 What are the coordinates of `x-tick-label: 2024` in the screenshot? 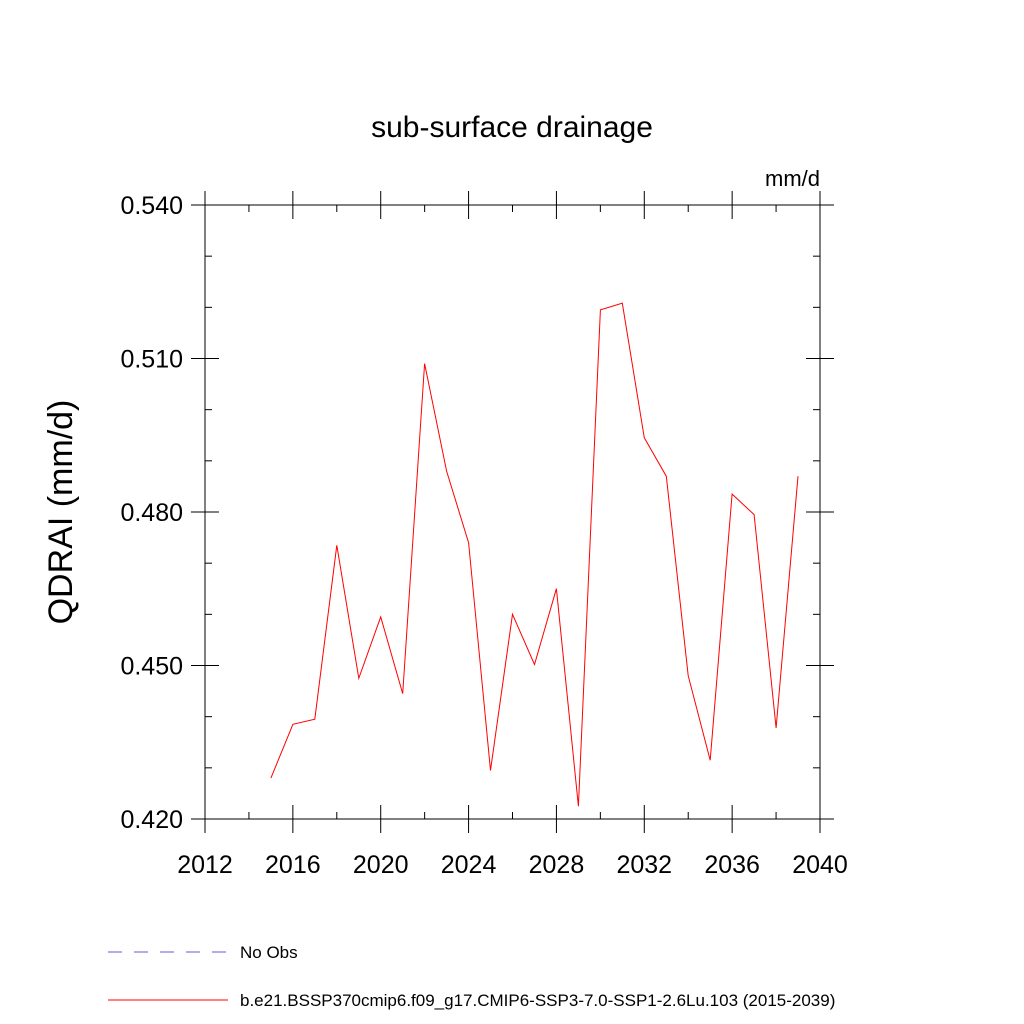 It's located at (469, 865).